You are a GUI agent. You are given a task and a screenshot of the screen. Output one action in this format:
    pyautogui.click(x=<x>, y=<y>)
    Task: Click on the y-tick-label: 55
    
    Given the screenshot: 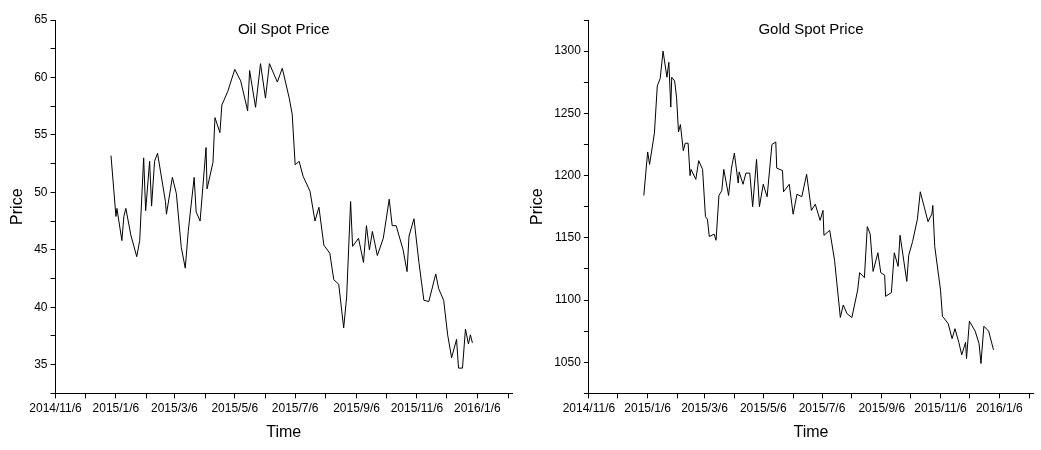 What is the action you would take?
    pyautogui.click(x=41, y=134)
    